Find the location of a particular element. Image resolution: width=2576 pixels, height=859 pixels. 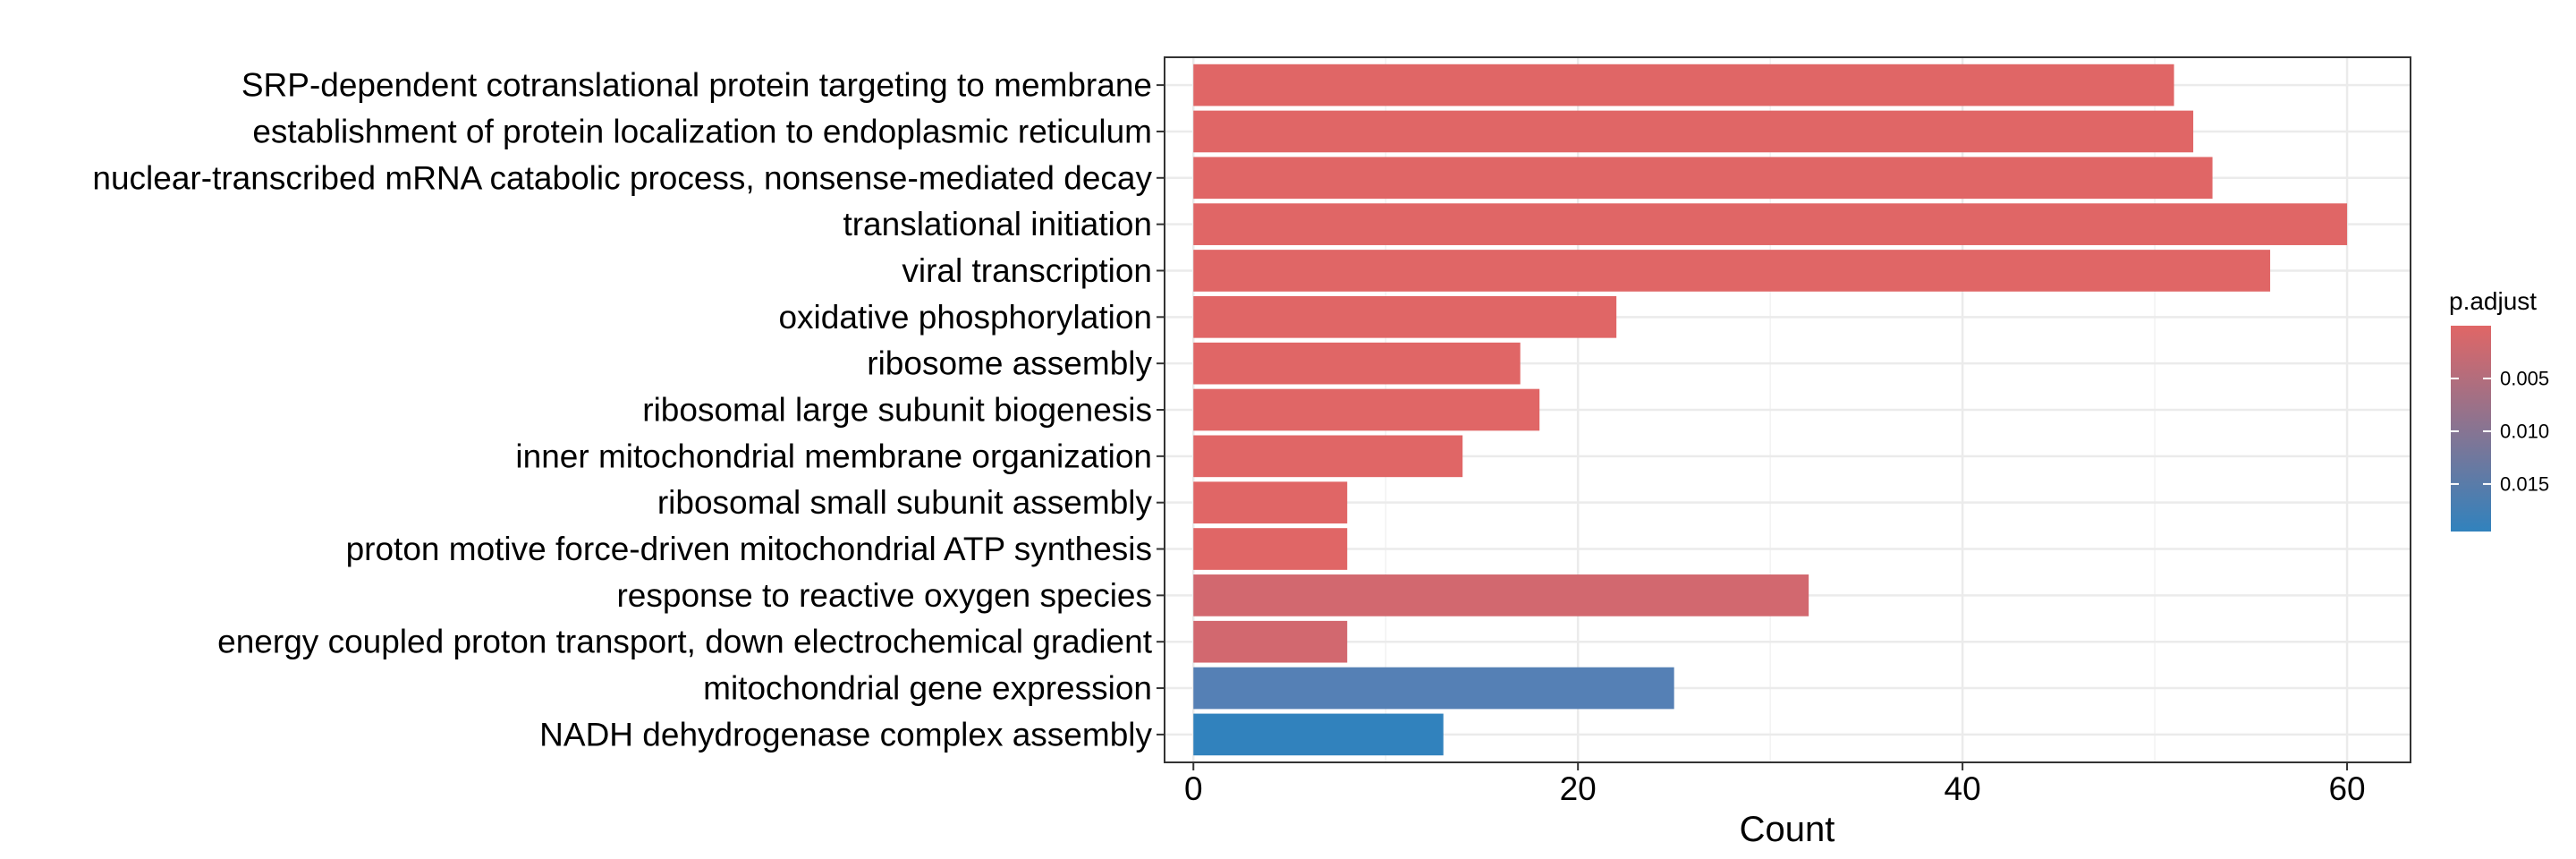

category-label: ribosomal large subunit biogenesis is located at coordinates (897, 410).